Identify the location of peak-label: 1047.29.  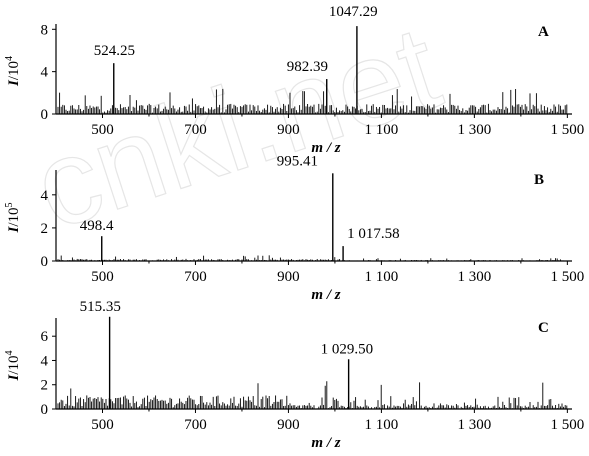
(353, 12).